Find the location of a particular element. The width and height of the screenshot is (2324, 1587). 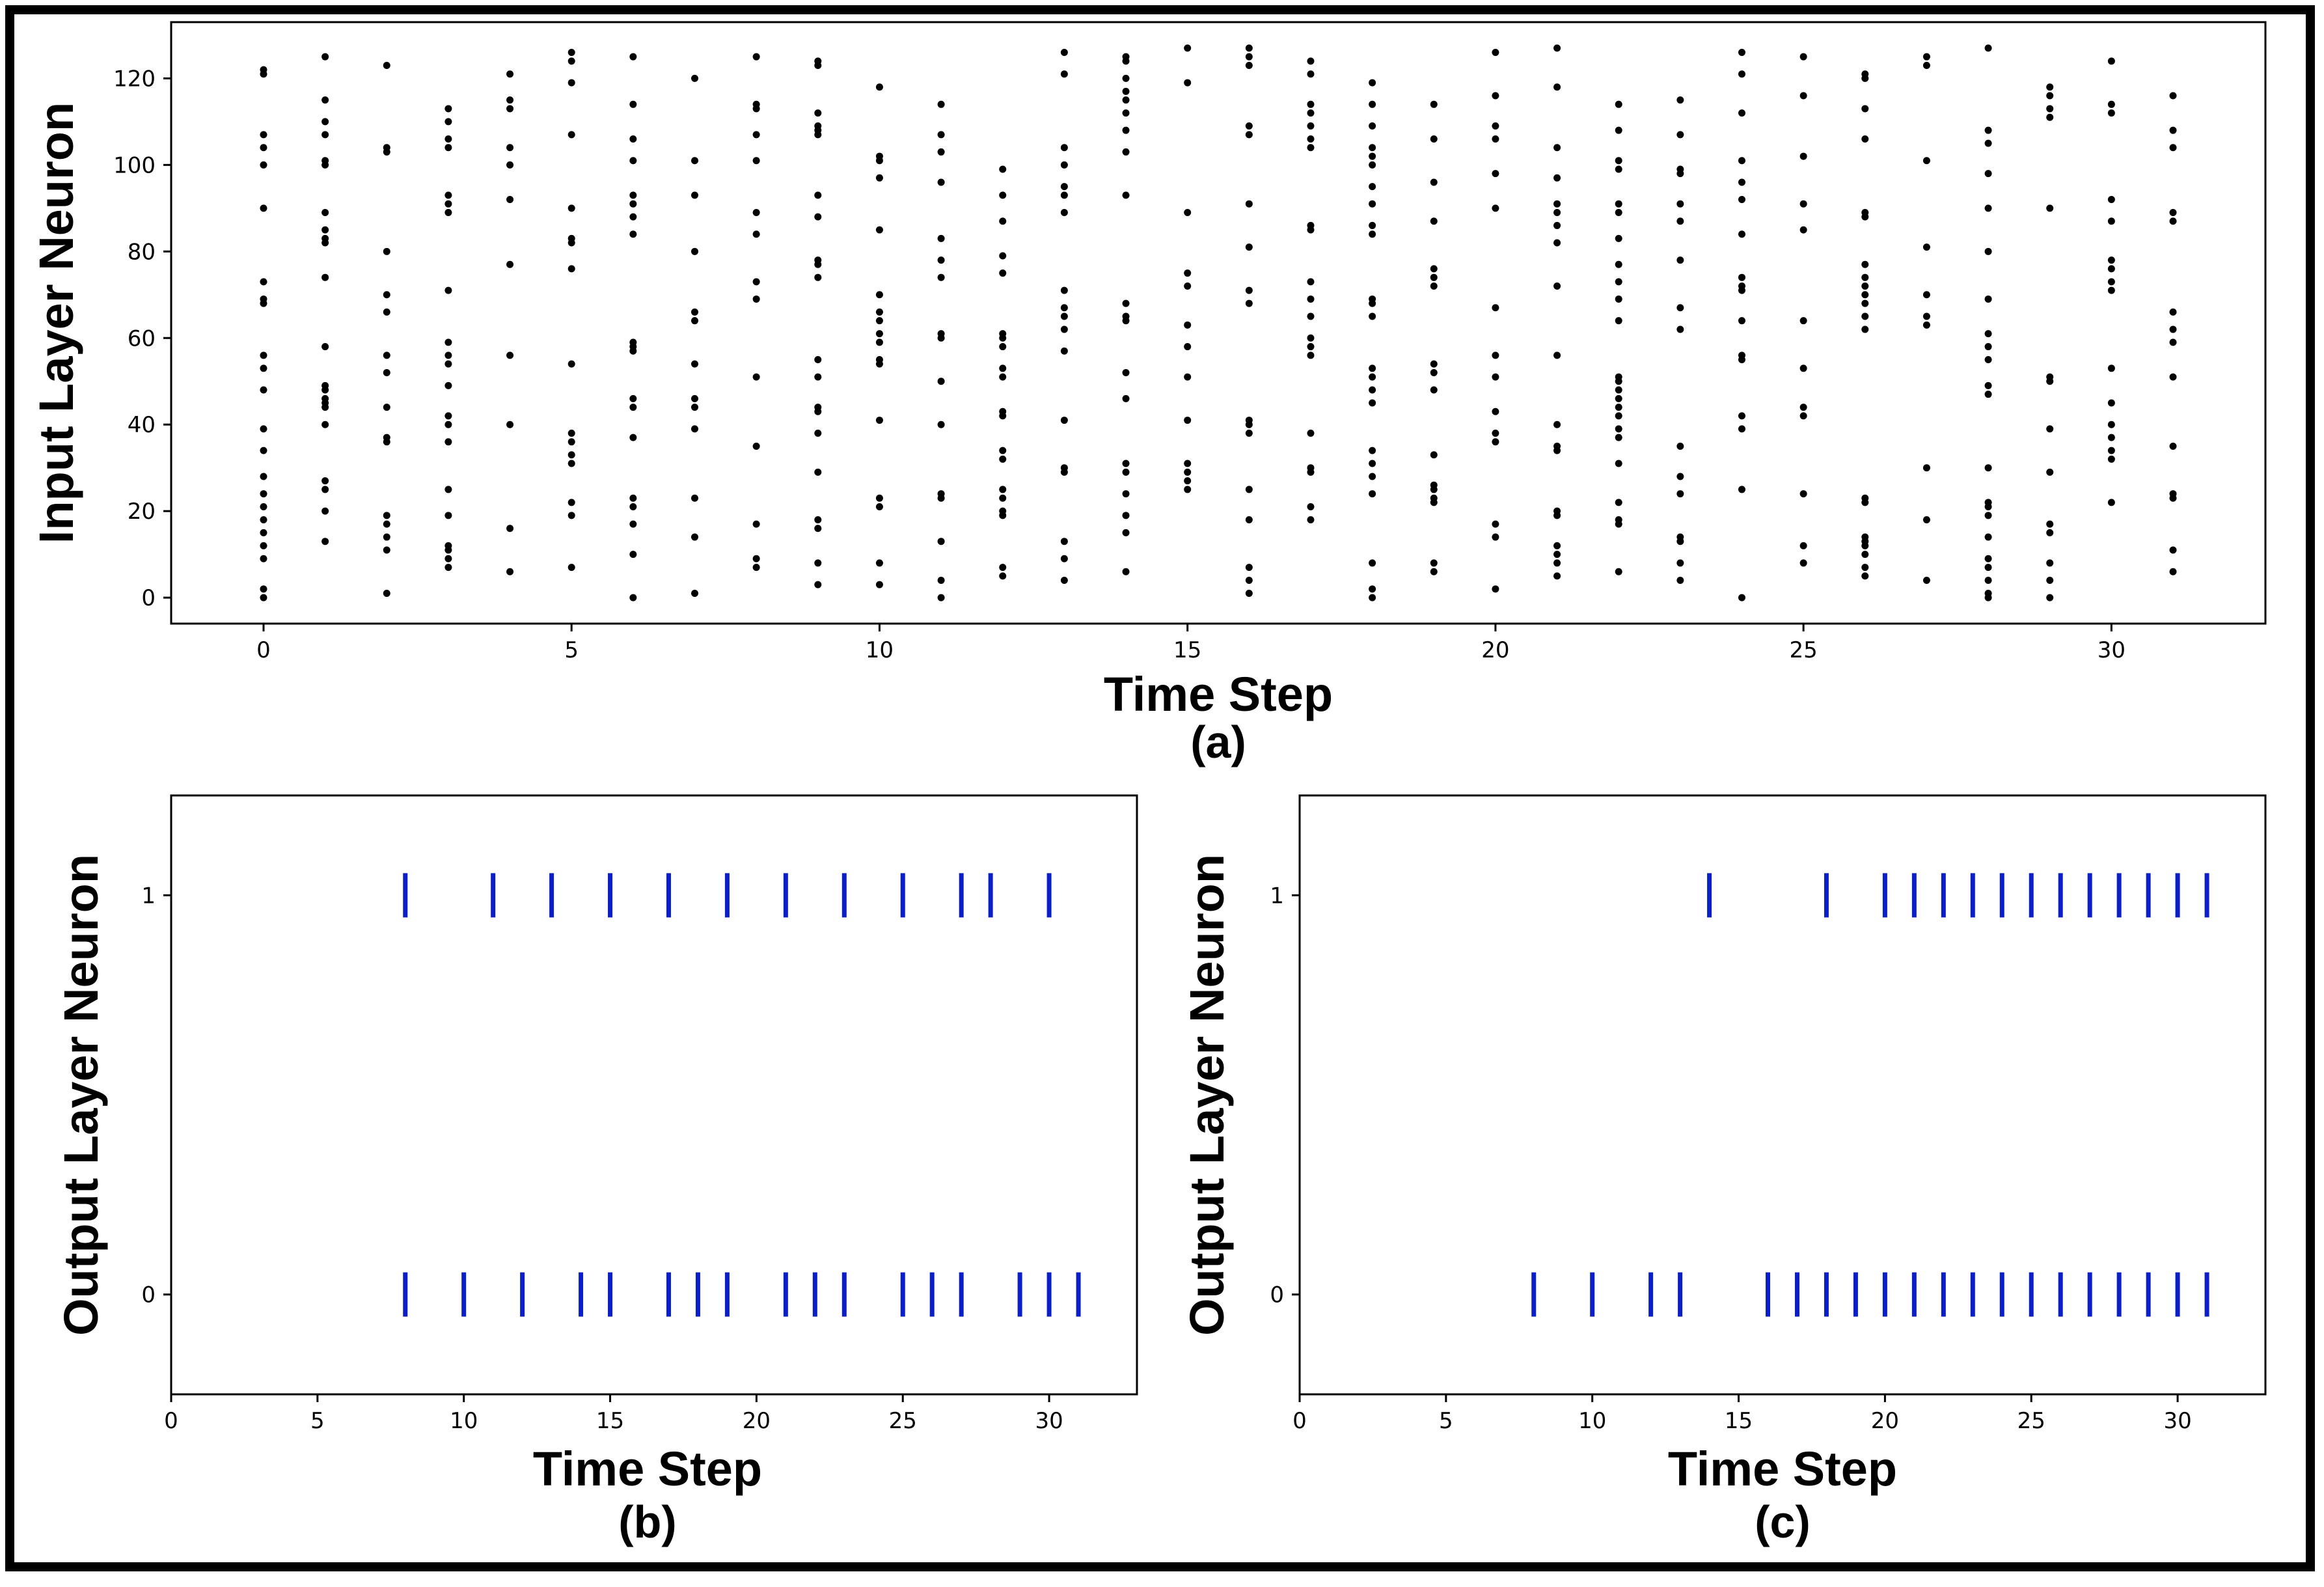

panel-b-xtick-label: 30 is located at coordinates (1049, 1421).